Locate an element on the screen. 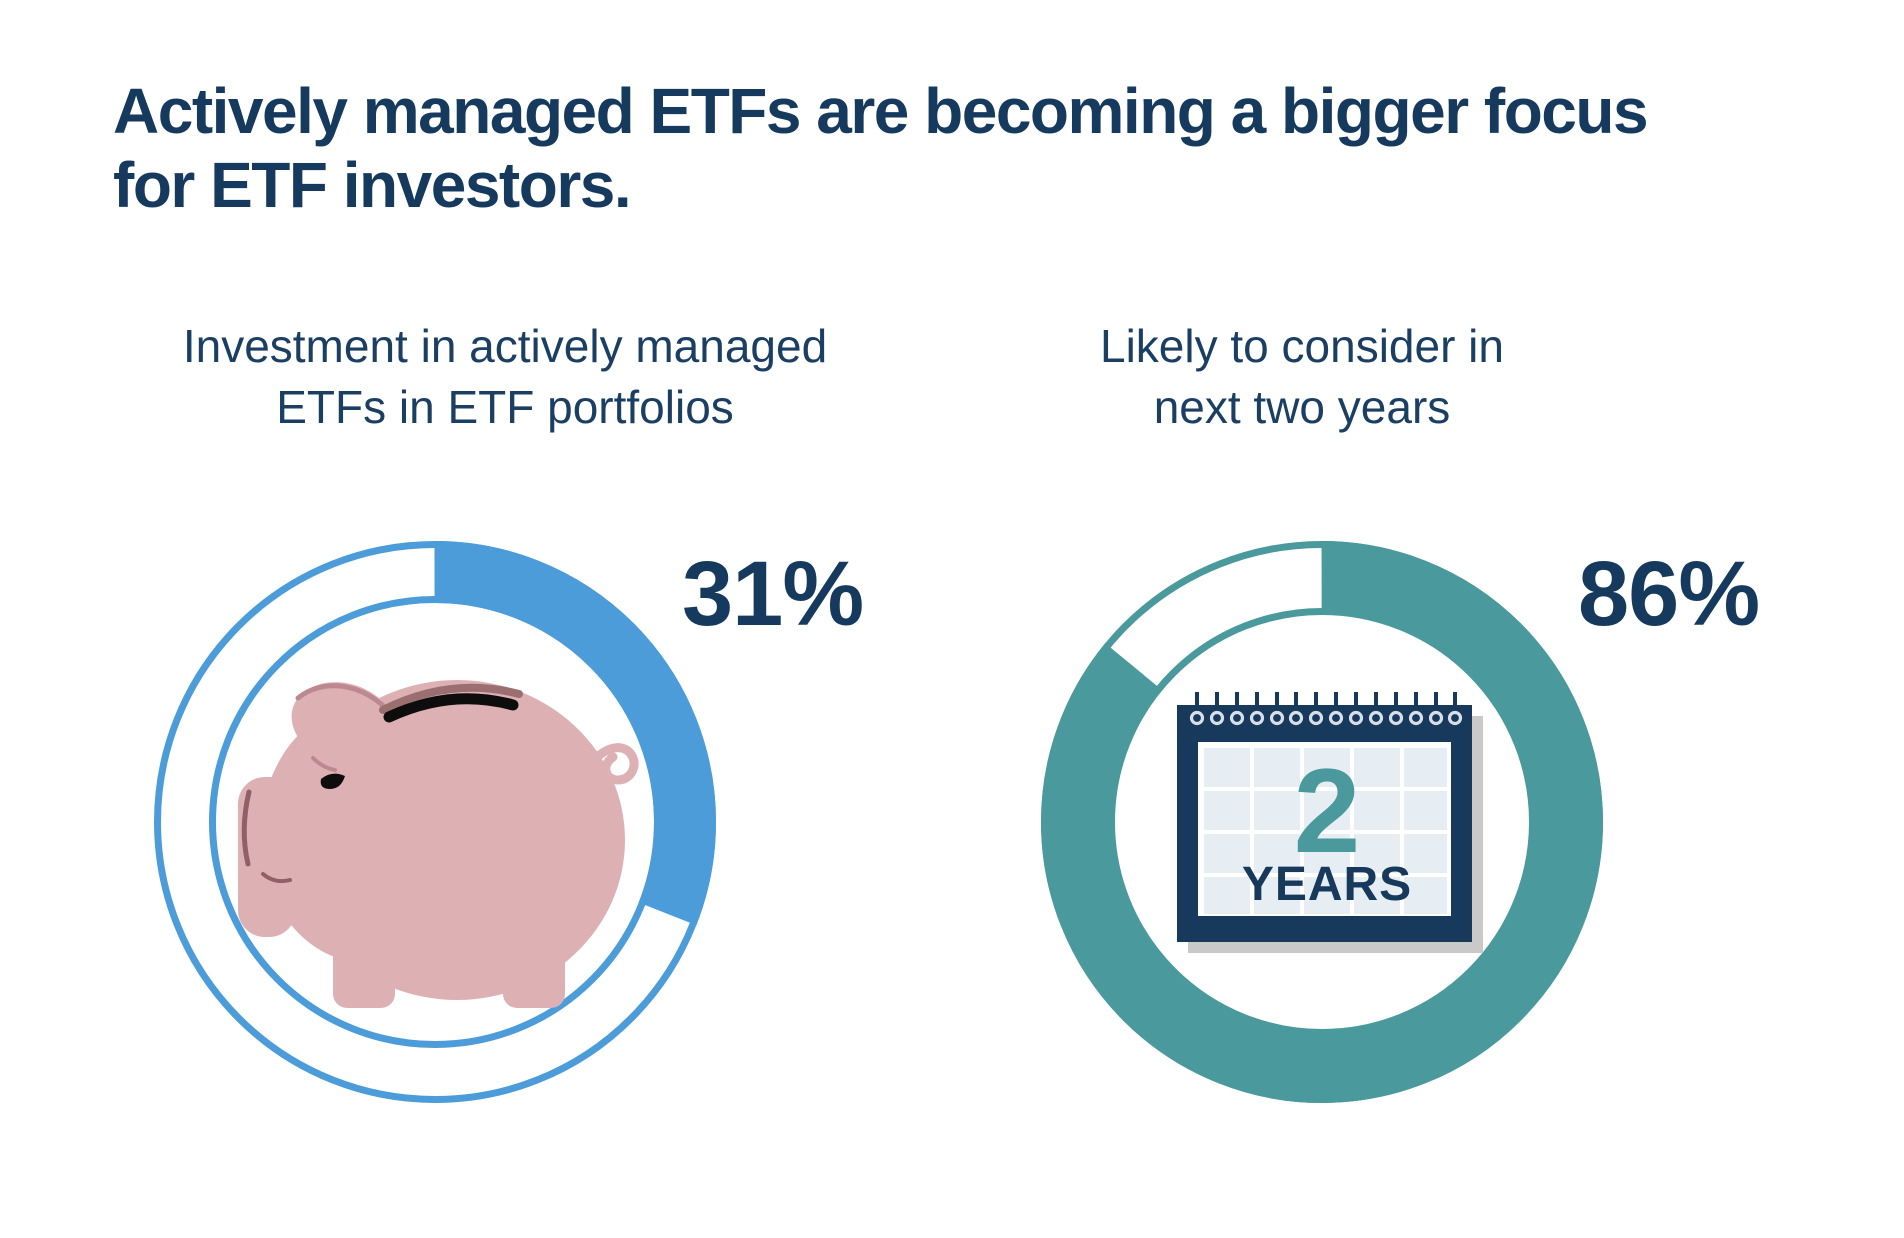  left-chart-value-label: 31% is located at coordinates (773, 594).